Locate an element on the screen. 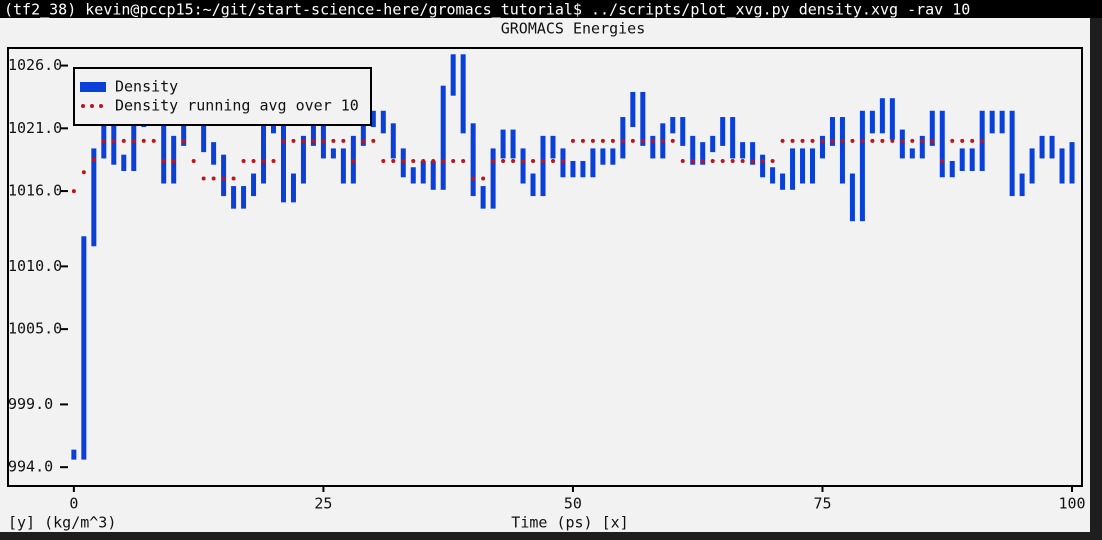 This screenshot has width=1102, height=540. x-tick-label: 25 is located at coordinates (323, 504).